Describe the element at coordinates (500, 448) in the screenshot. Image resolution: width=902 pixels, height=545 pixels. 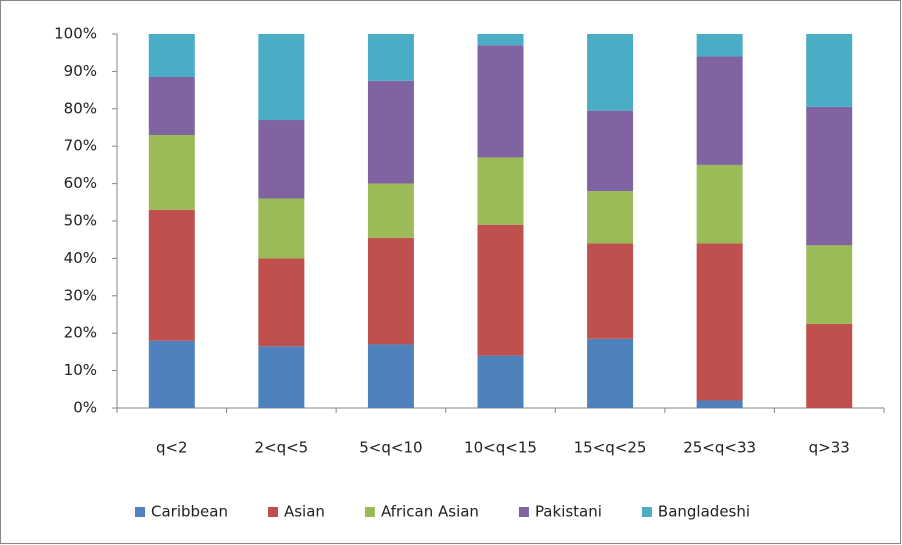
I see `x-tick-label: 10<q<15` at that location.